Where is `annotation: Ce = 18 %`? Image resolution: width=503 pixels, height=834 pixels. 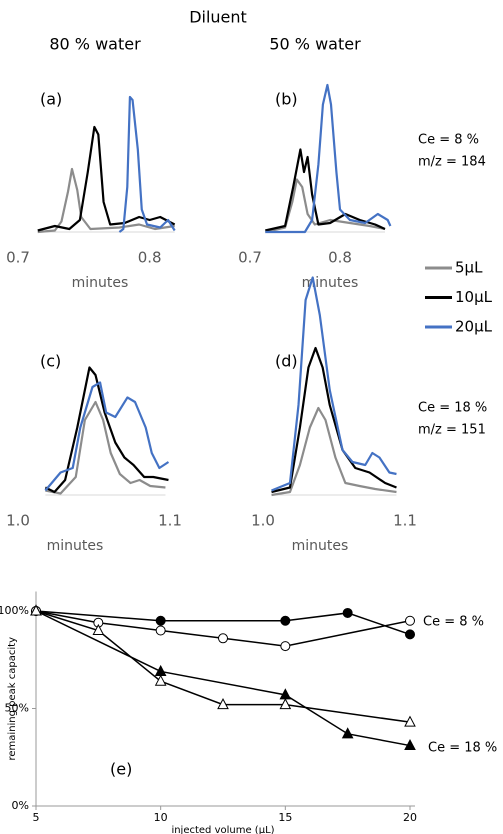
annotation: Ce = 18 % is located at coordinates (462, 748).